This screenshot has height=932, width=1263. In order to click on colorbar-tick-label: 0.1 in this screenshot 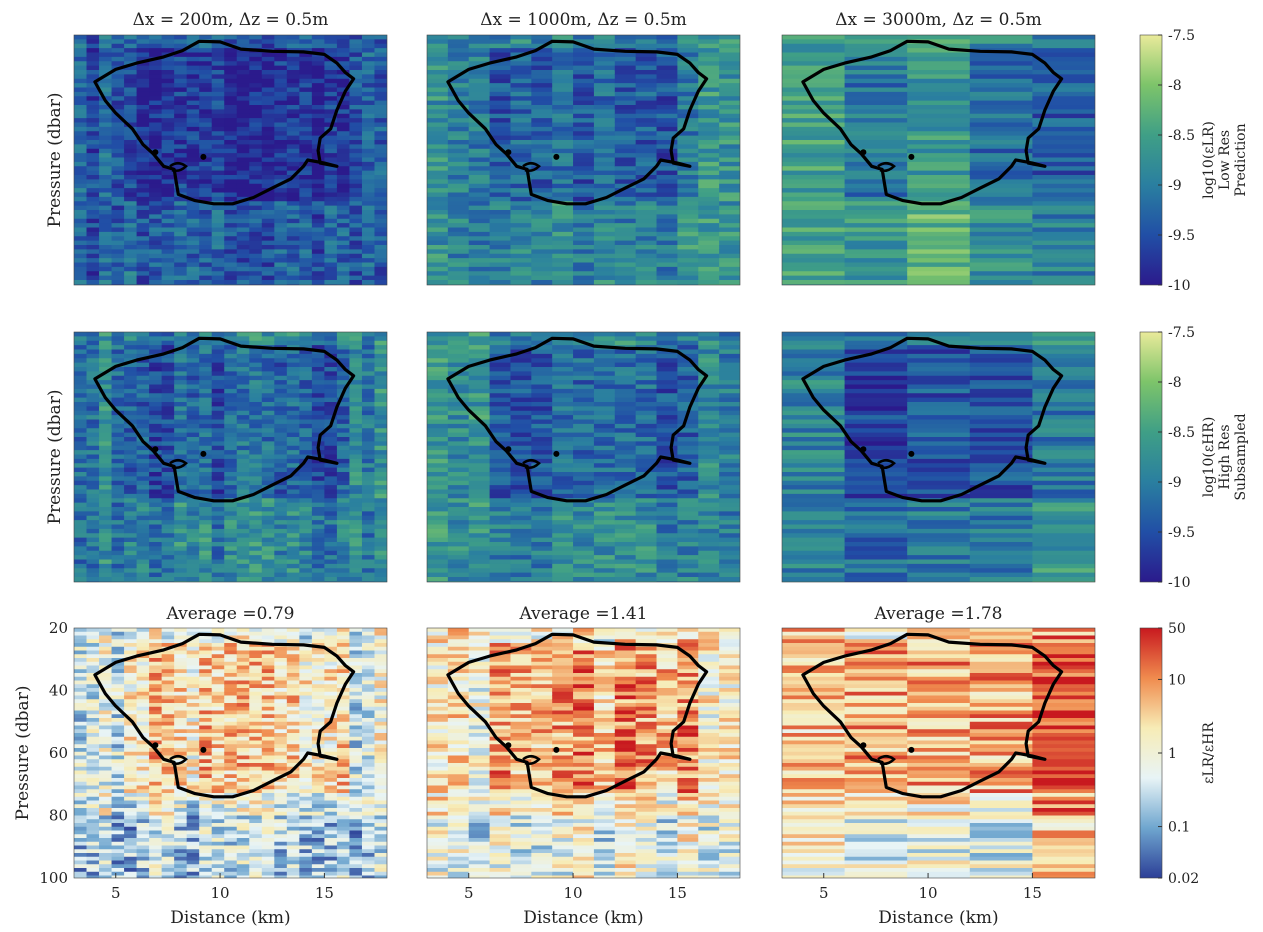, I will do `click(1179, 828)`.